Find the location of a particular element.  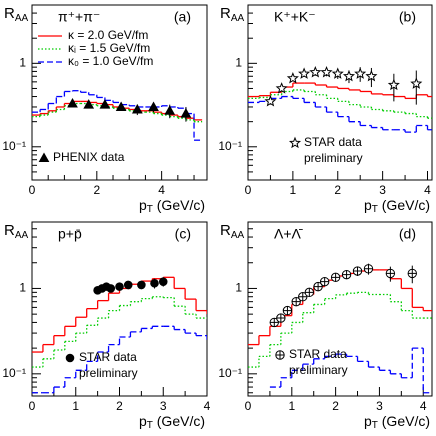

legend-label: κᵢ = 1.5 GeV/fm is located at coordinates (109, 48).